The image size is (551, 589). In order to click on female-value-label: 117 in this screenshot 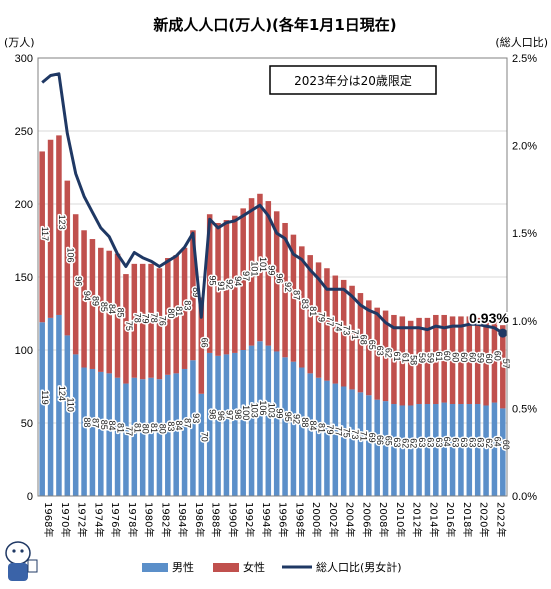, I will do `click(45, 234)`.